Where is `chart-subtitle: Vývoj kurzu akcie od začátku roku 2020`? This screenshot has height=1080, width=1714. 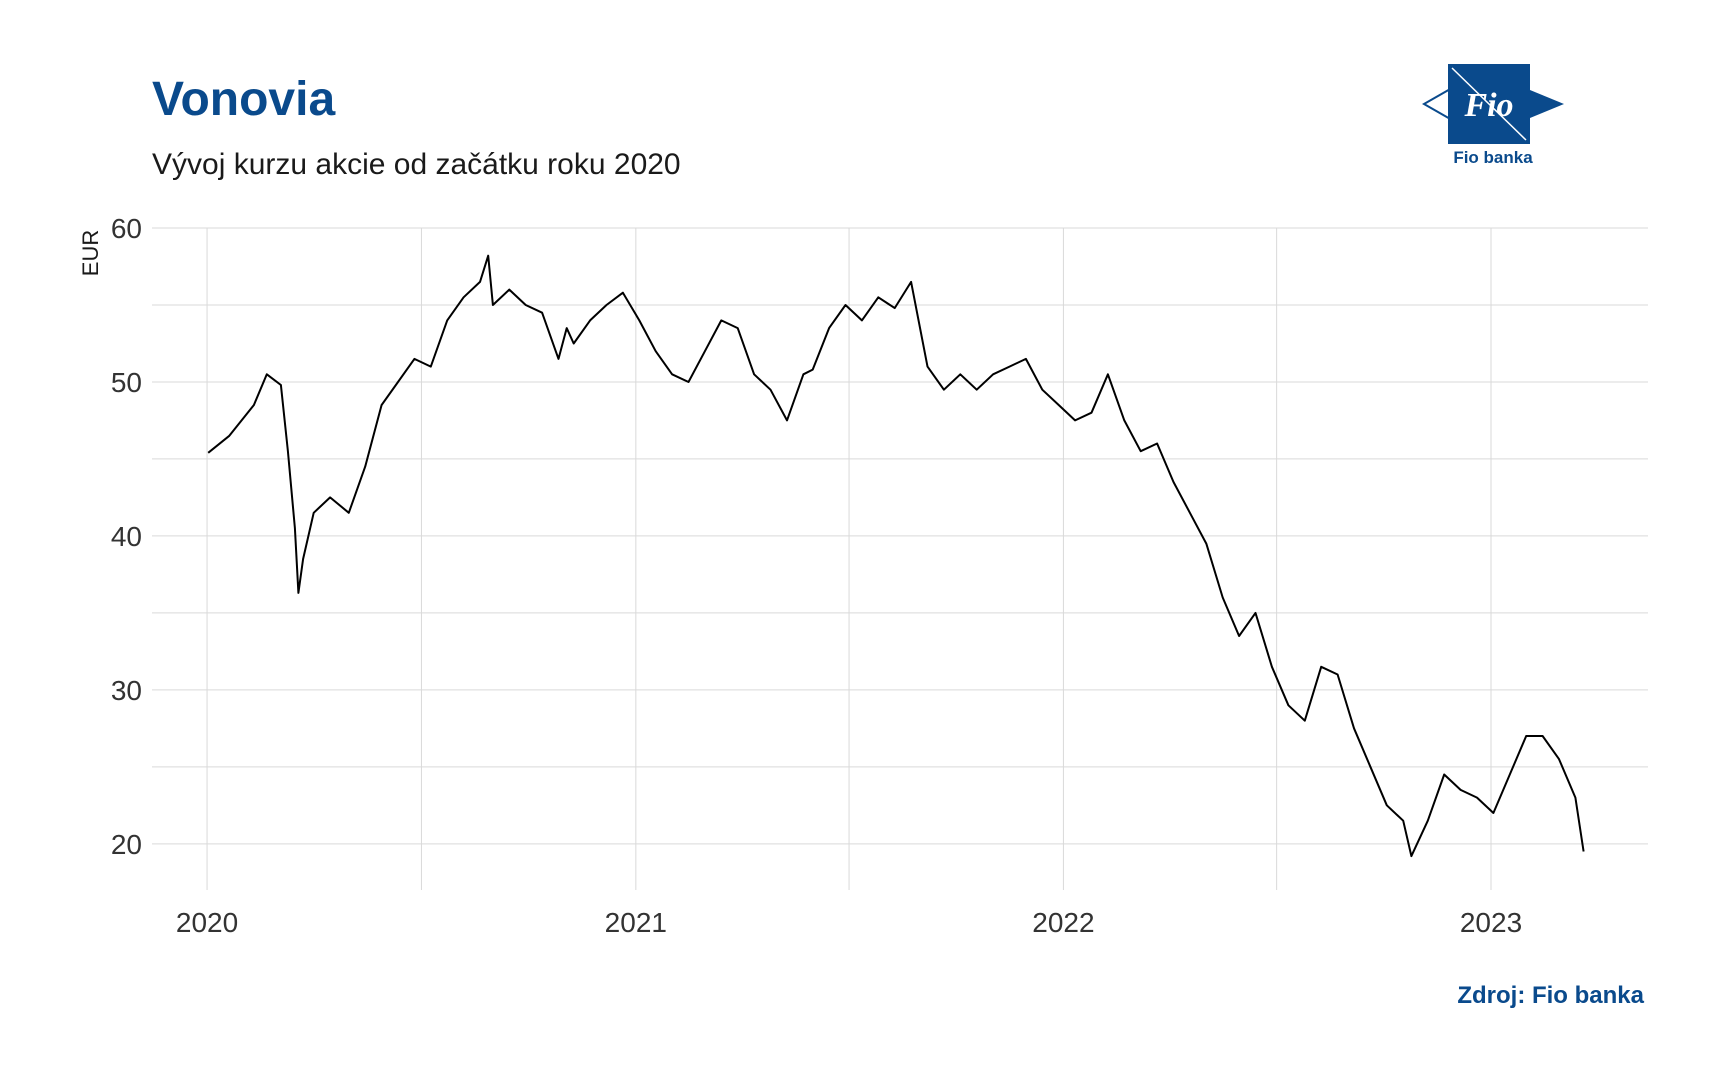 chart-subtitle: Vývoj kurzu akcie od začátku roku 2020 is located at coordinates (416, 164).